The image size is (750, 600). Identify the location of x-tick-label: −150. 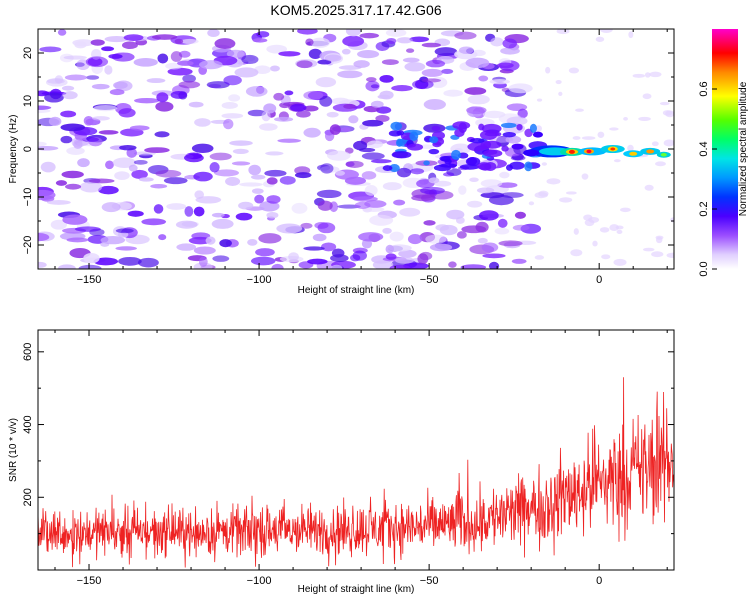
(89, 581).